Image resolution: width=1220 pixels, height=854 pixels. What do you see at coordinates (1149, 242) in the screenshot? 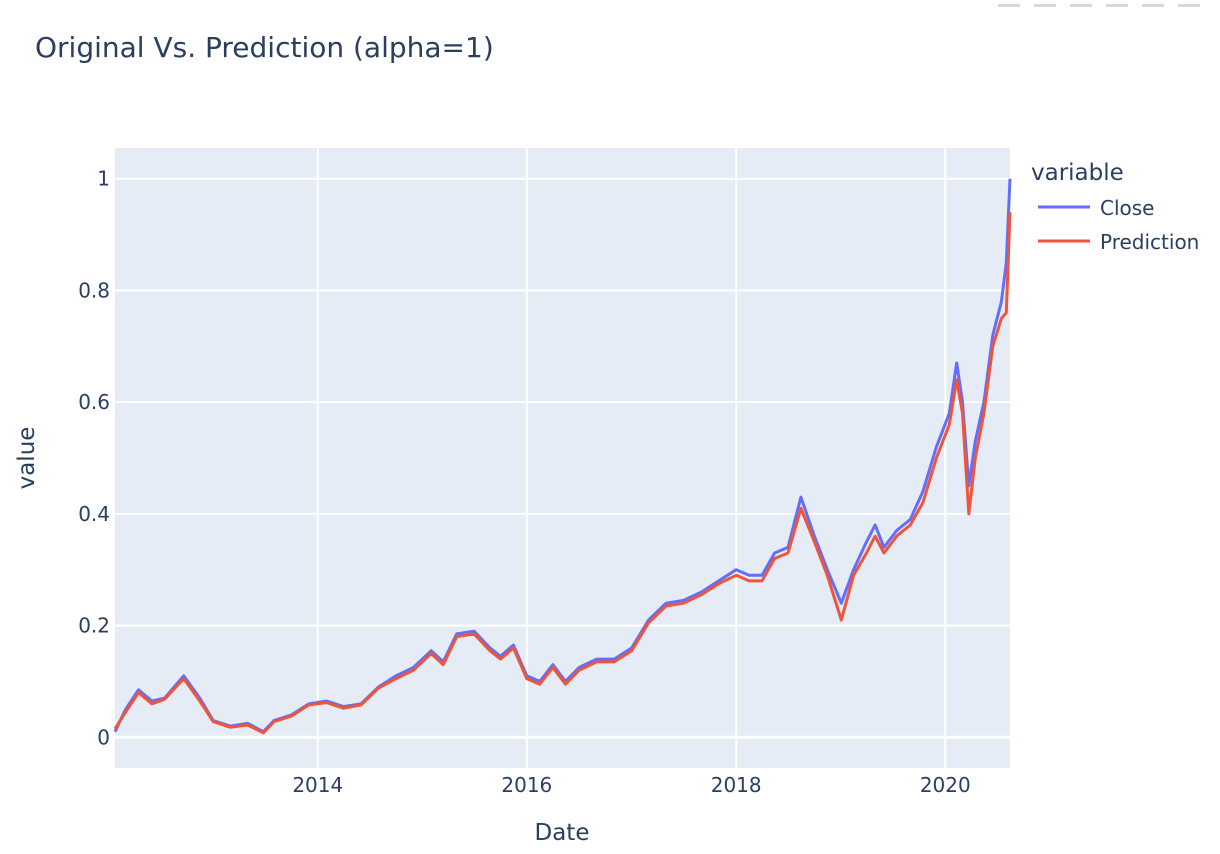
I see `legend-label-prediction: Prediction` at bounding box center [1149, 242].